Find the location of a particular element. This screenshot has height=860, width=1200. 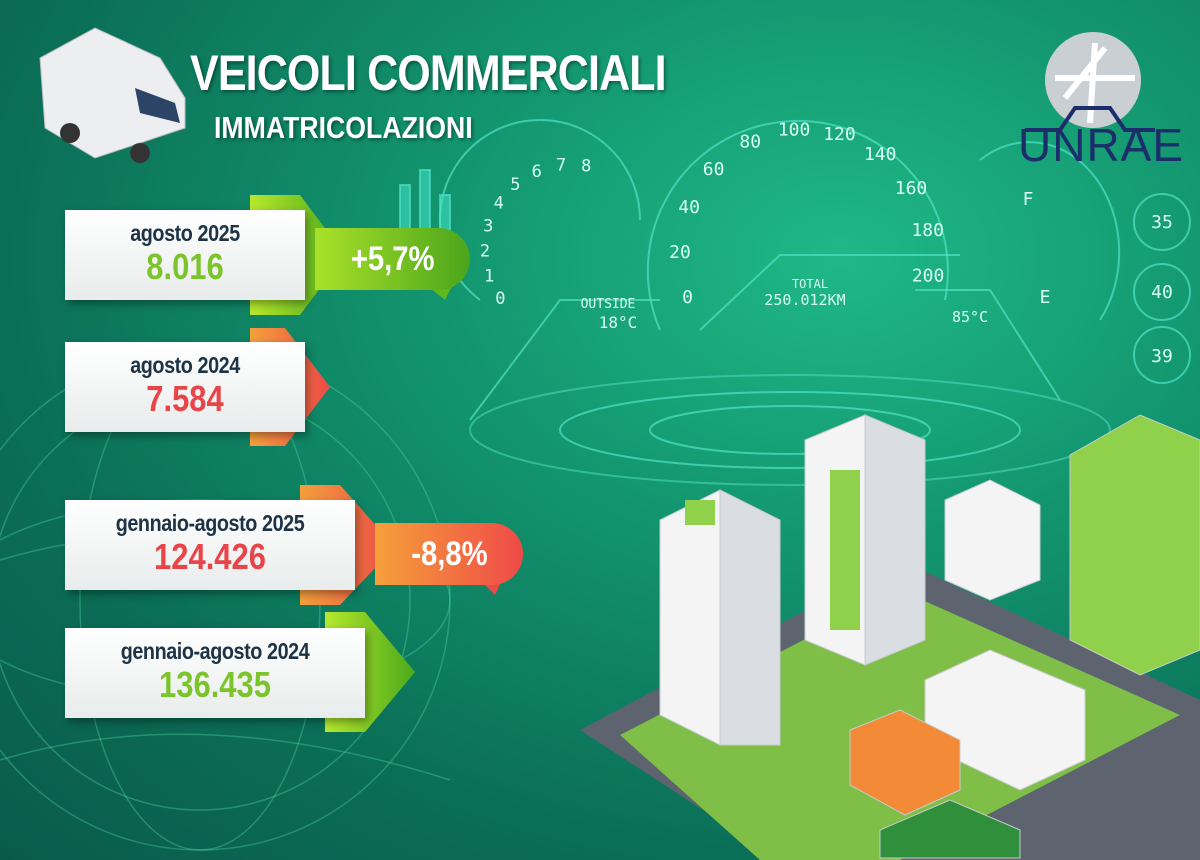

card-aug-2025: agosto 2025 8.016 is located at coordinates (185, 255).